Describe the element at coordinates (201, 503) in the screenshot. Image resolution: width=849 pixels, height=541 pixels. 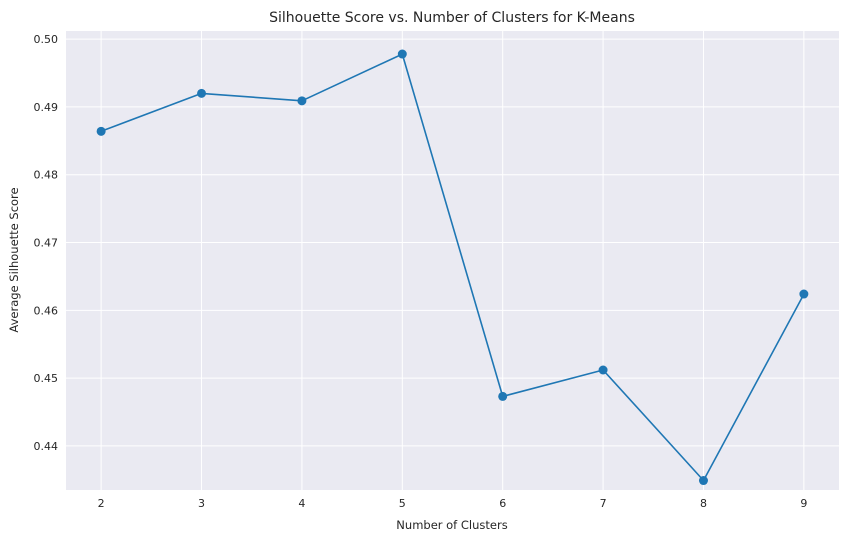
I see `x-tick-label: 3` at that location.